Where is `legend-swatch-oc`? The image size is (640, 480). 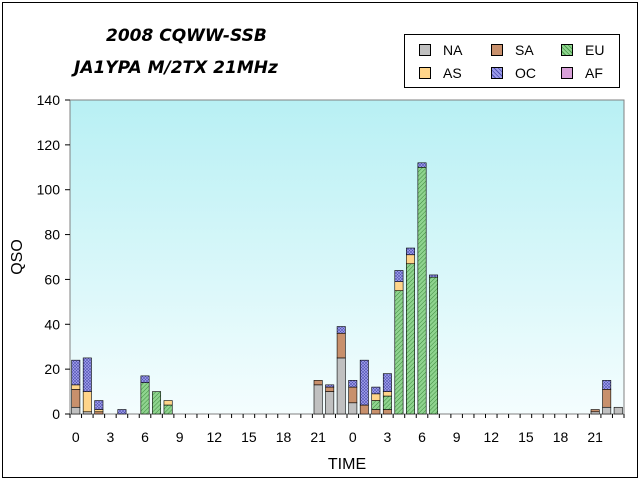 legend-swatch-oc is located at coordinates (497, 73).